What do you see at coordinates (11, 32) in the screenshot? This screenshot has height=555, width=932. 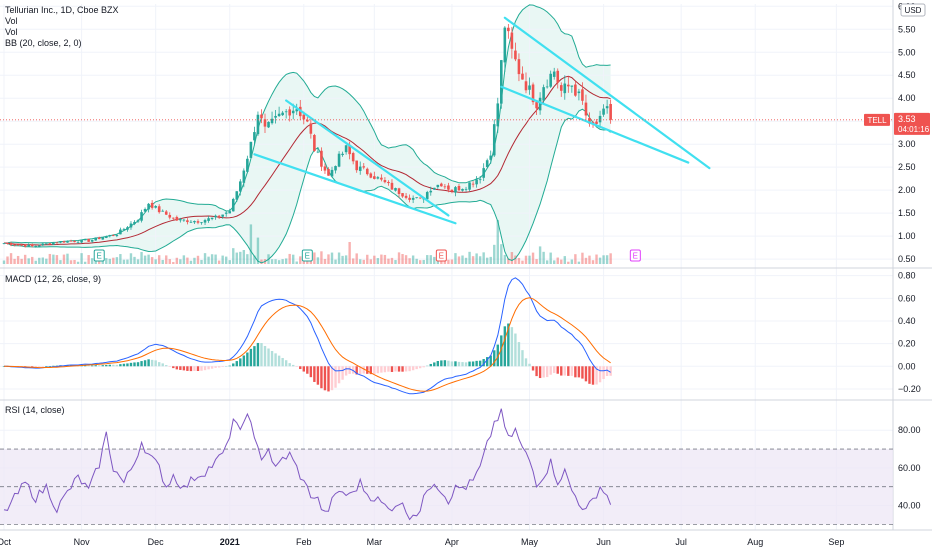 I see `overlay-vol-2: Vol` at bounding box center [11, 32].